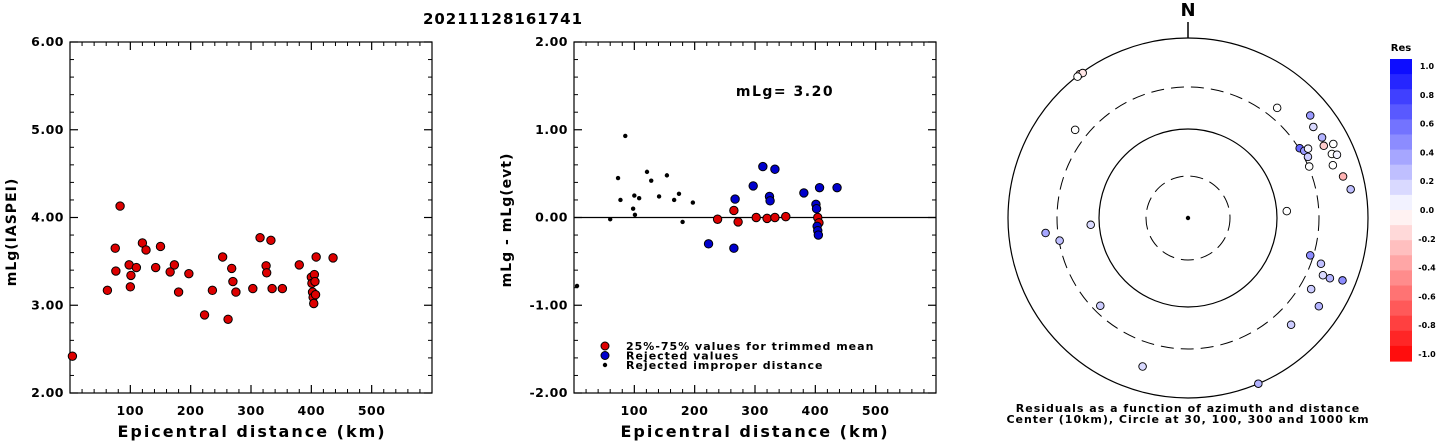  I want to click on y-tick-label: -1.00, so click(548, 304).